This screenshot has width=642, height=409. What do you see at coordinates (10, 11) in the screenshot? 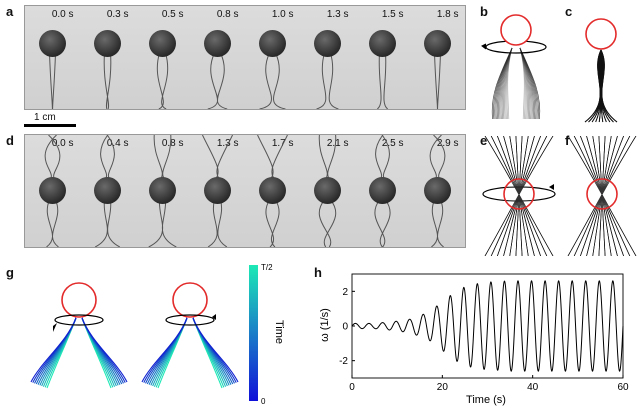
I see `panel-label-a: a` at bounding box center [10, 11].